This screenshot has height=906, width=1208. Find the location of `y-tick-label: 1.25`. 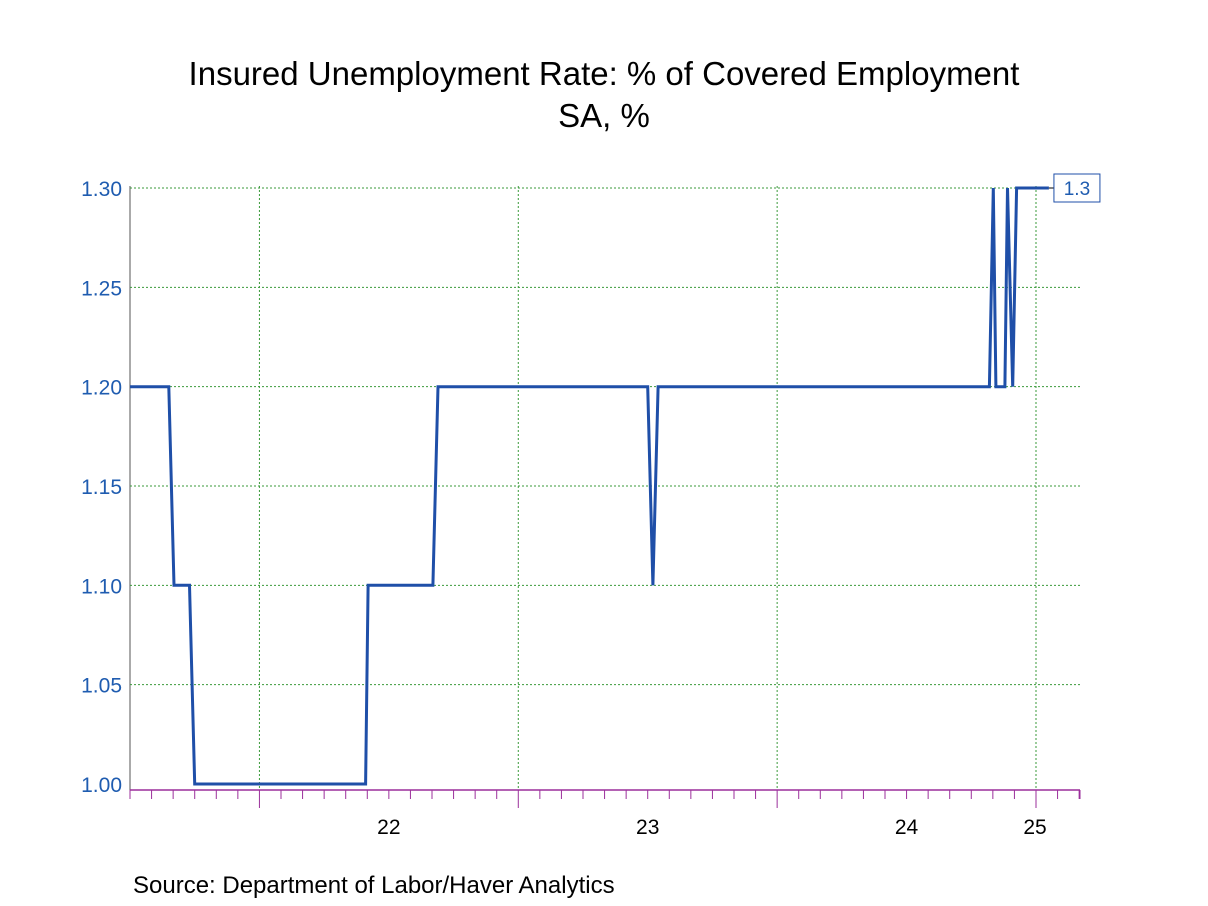

y-tick-label: 1.25 is located at coordinates (101, 288).